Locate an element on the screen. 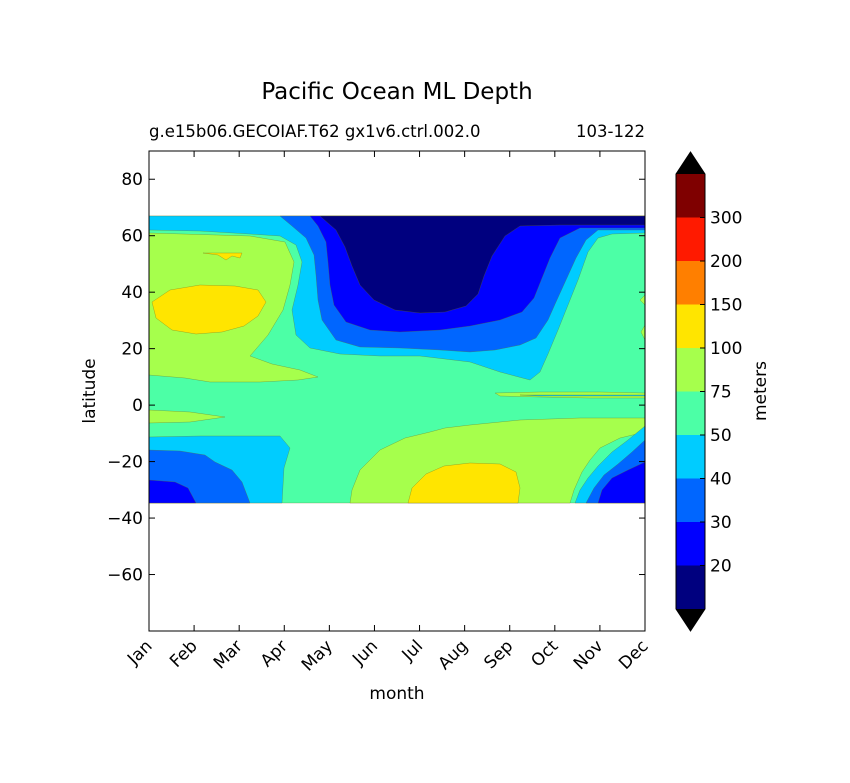 The height and width of the screenshot is (783, 850). chart-subtitle-left: g.e15b06.GECOIAF.T62 gx1v6.ctrl.002.0 is located at coordinates (315, 131).